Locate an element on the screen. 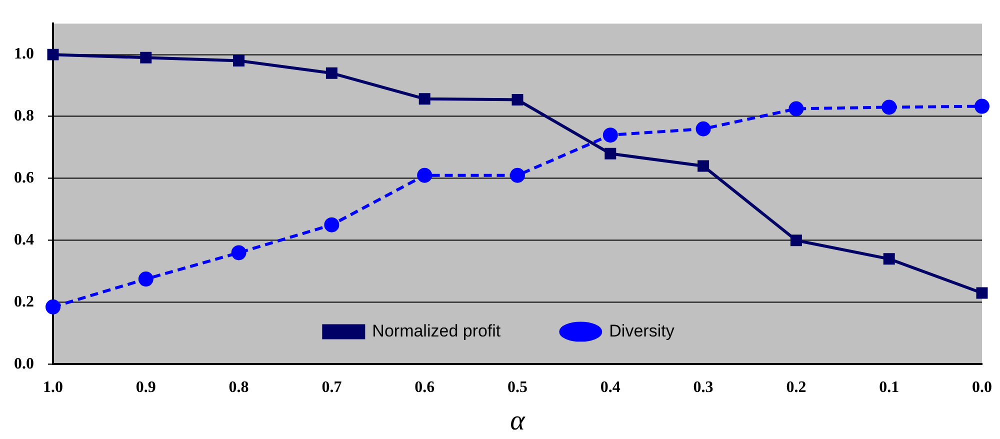 Image resolution: width=1000 pixels, height=439 pixels. x-tick-label: 0.6 is located at coordinates (424, 387).